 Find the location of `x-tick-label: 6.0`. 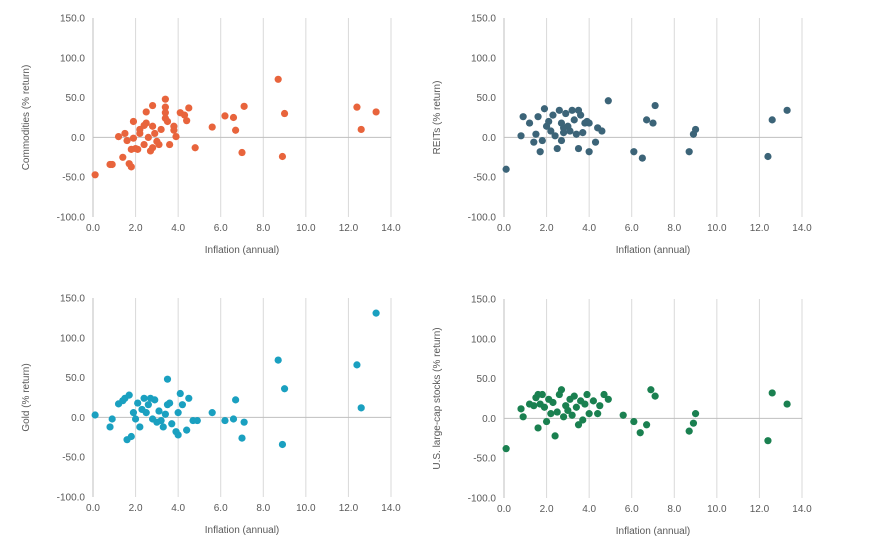

x-tick-label: 6.0 is located at coordinates (221, 228).